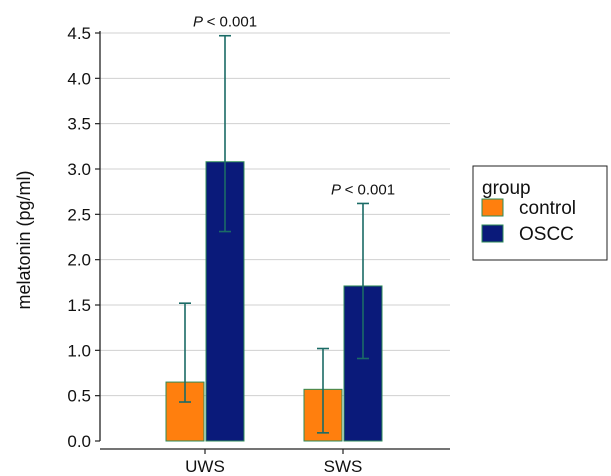 This screenshot has width=611, height=476. What do you see at coordinates (343, 466) in the screenshot?
I see `x-tick-label: SWS` at bounding box center [343, 466].